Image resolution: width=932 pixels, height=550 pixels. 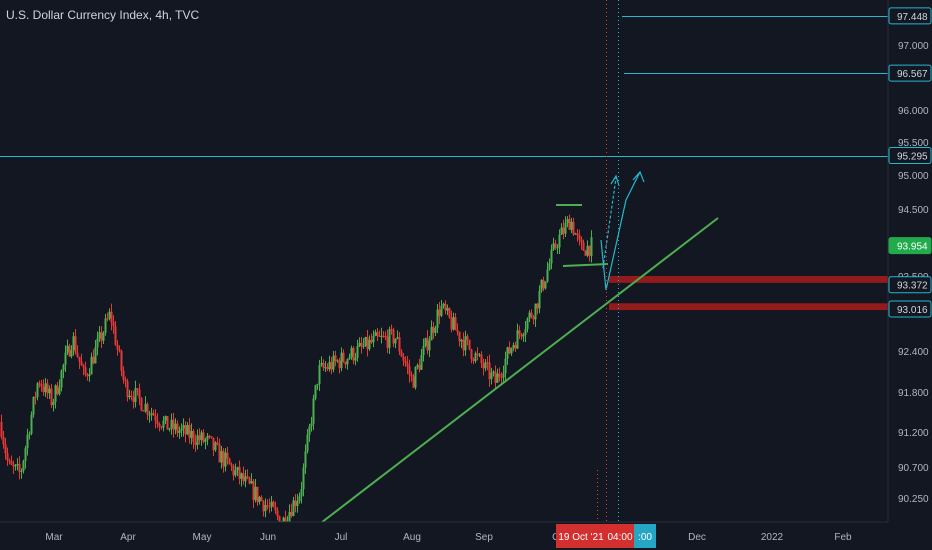 What do you see at coordinates (913, 176) in the screenshot?
I see `price-tick-label: 95.000` at bounding box center [913, 176].